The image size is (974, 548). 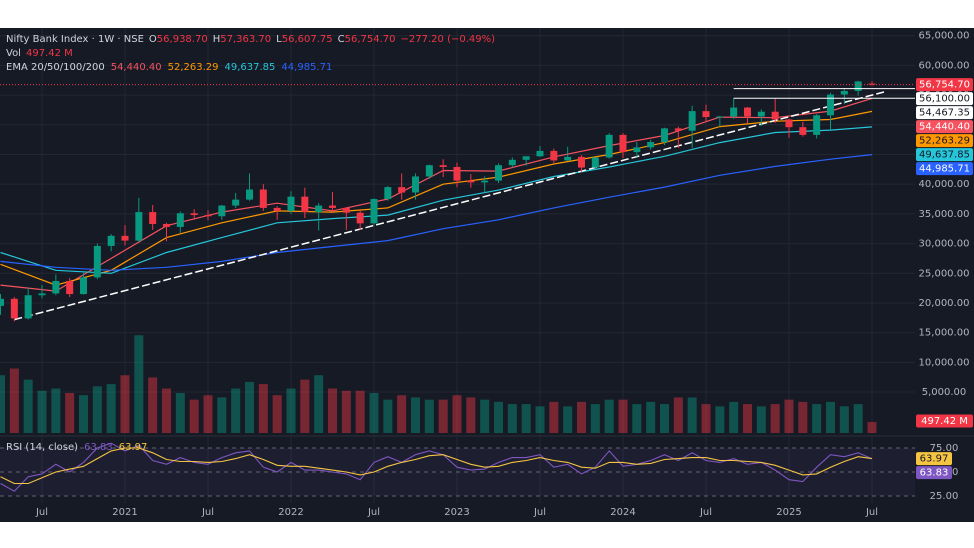 I want to click on legend-item: L, so click(x=279, y=39).